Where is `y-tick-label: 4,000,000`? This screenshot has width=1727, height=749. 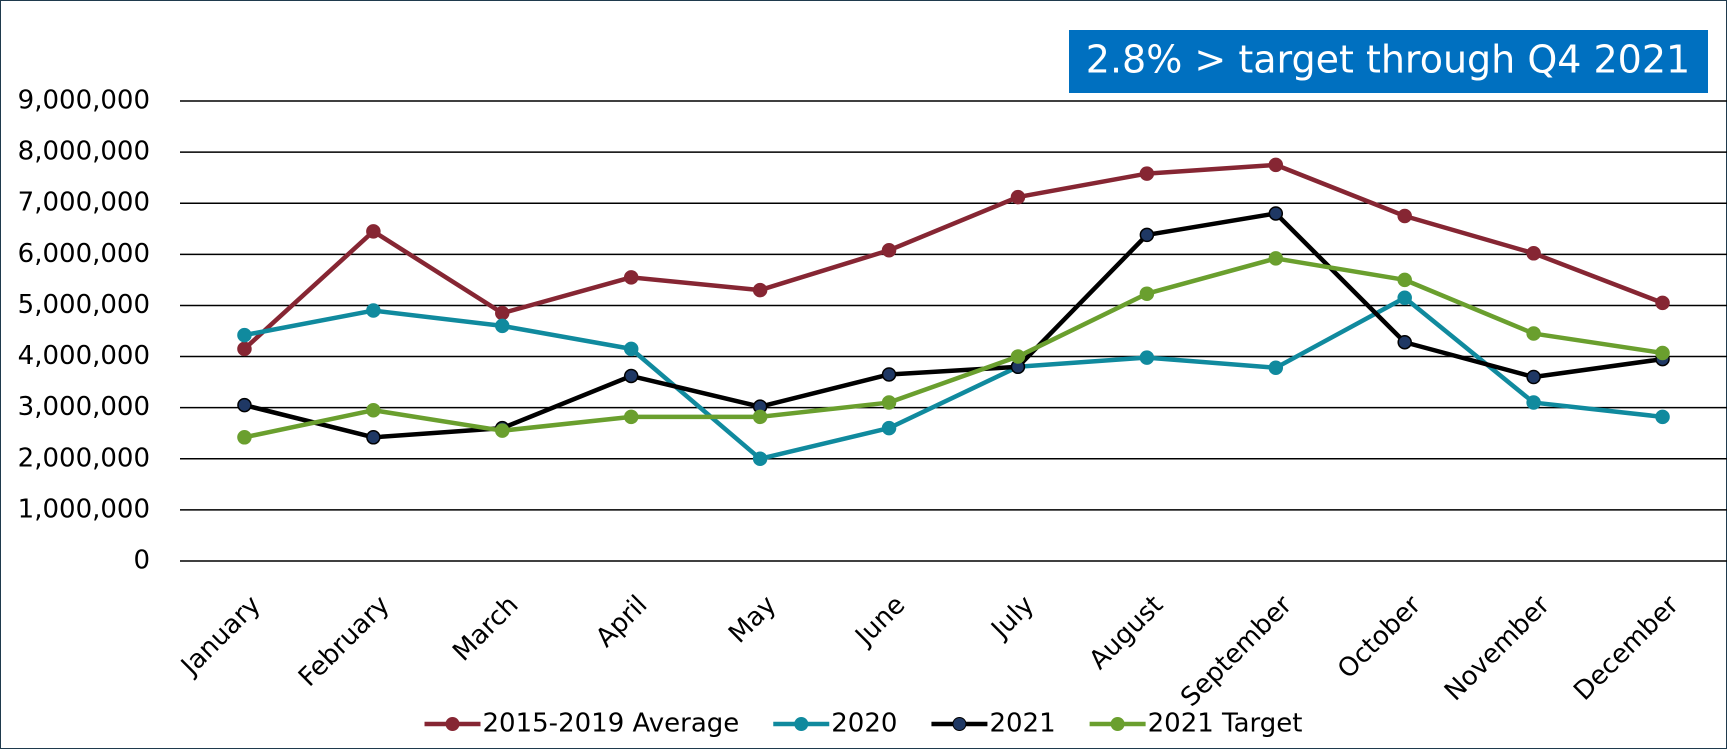 y-tick-label: 4,000,000 is located at coordinates (84, 356).